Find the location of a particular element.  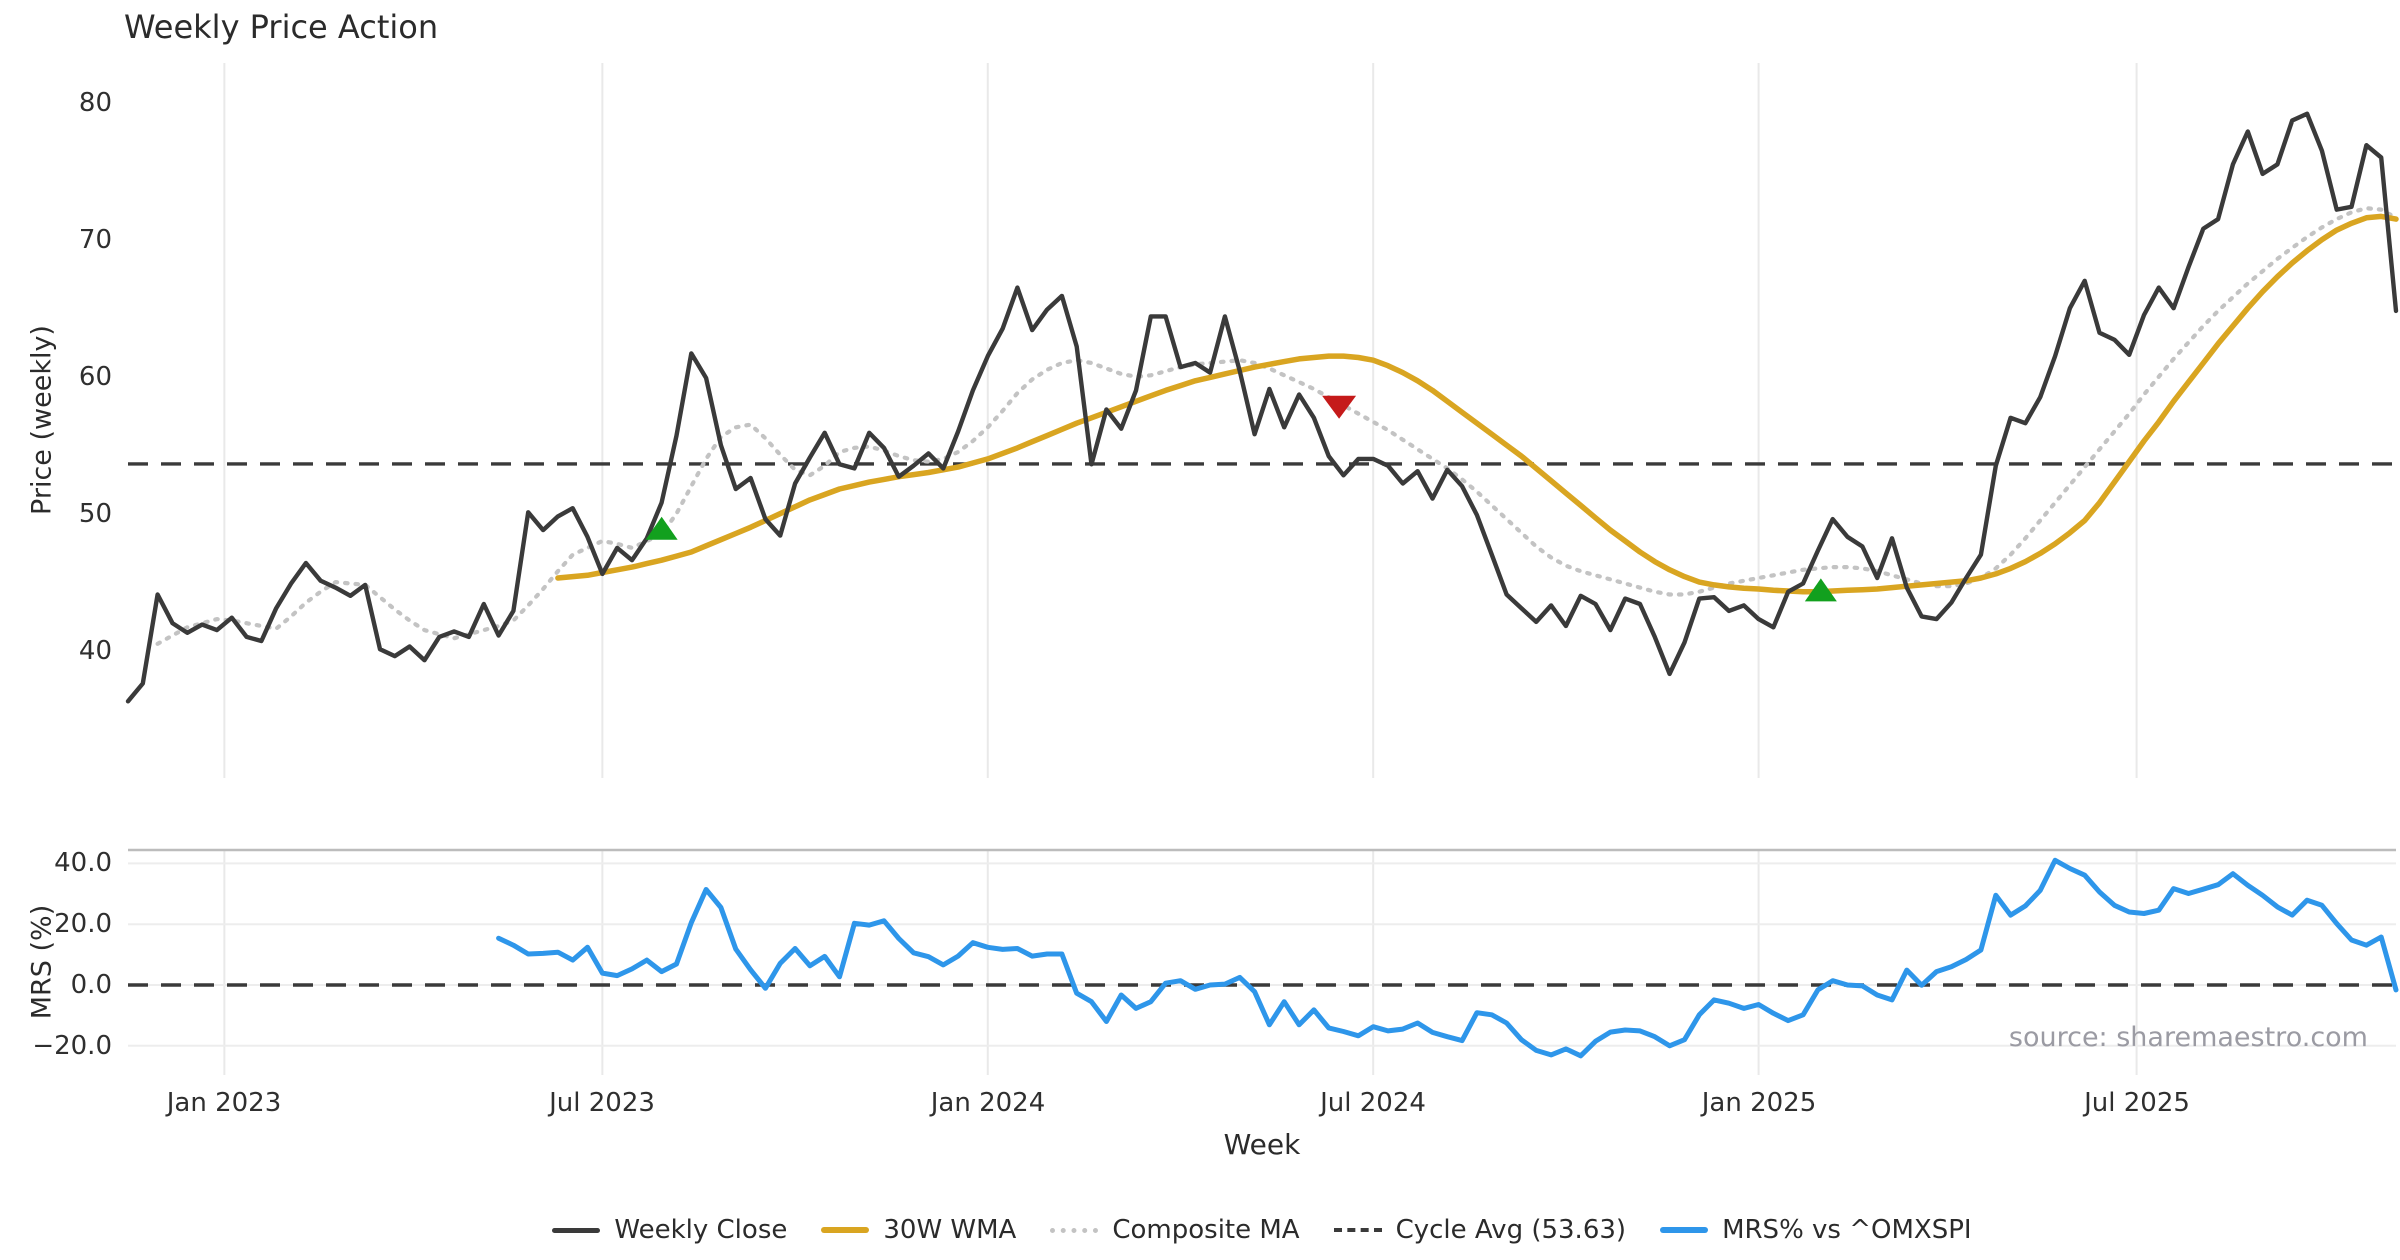

source-note: source: sharemaestro.com is located at coordinates (2188, 1037).